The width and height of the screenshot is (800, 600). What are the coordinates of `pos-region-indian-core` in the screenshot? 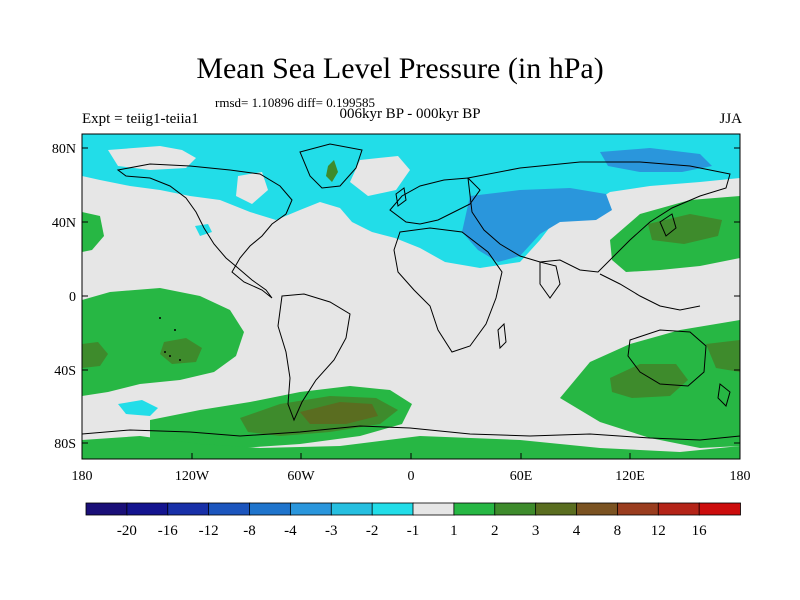 It's located at (649, 381).